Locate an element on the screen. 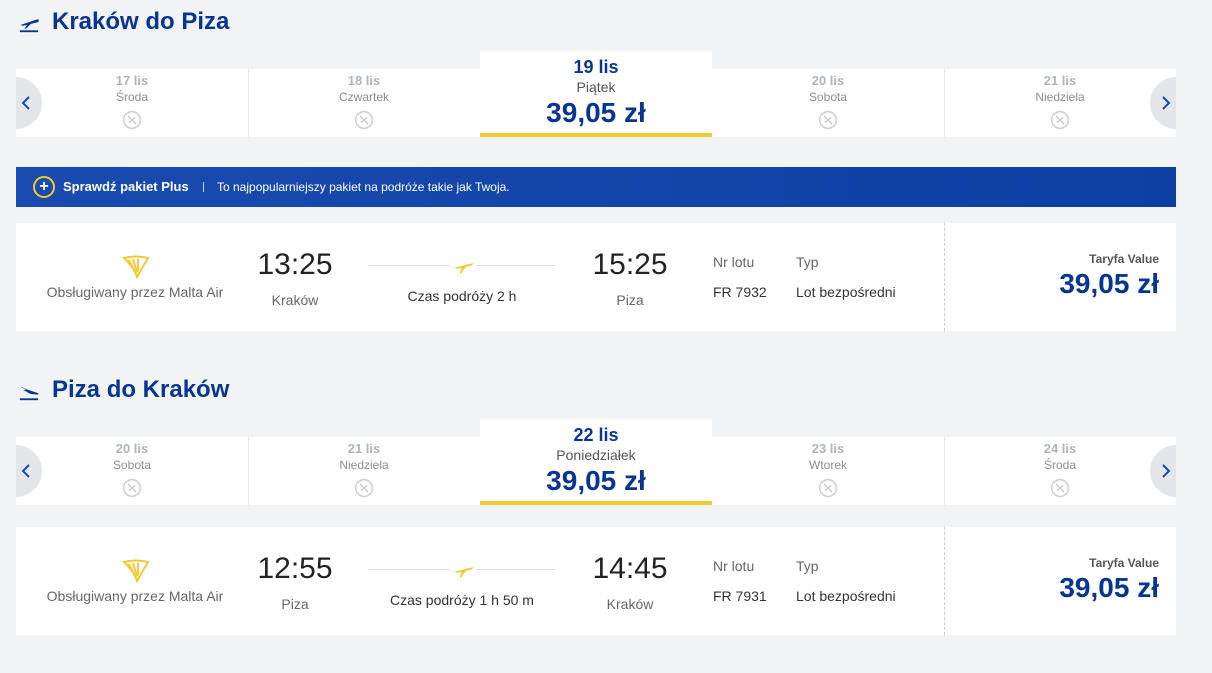 This screenshot has width=1212, height=673. departure-city: Kraków is located at coordinates (295, 300).